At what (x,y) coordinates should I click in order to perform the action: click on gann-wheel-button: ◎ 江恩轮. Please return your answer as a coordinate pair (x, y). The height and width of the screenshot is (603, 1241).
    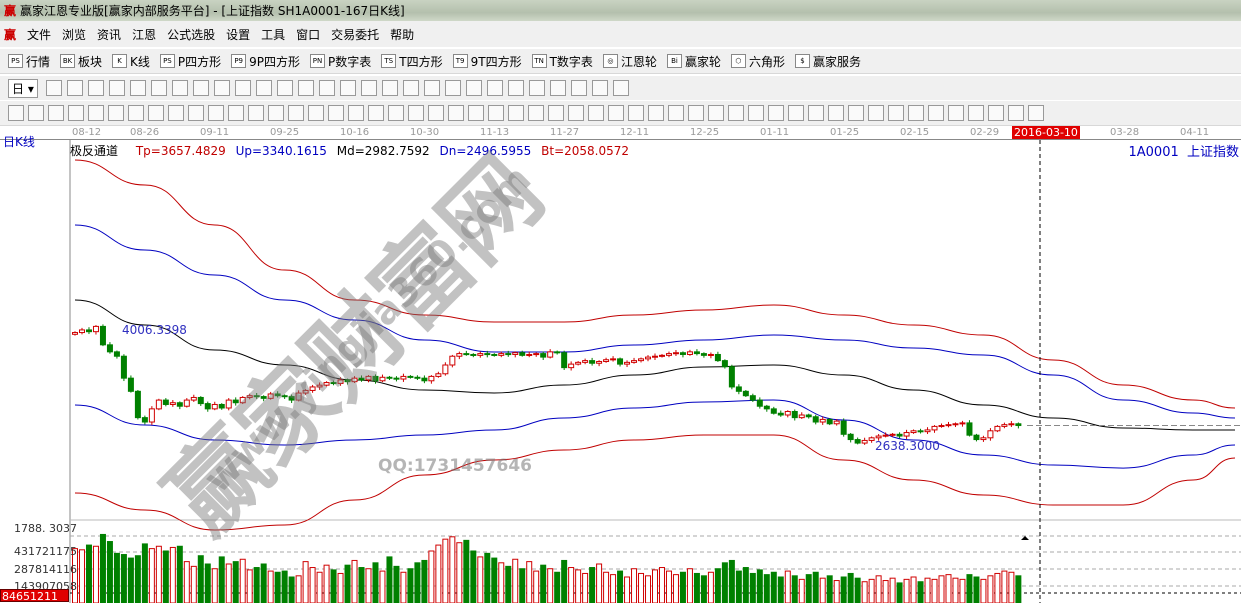
    Looking at the image, I should click on (629, 61).